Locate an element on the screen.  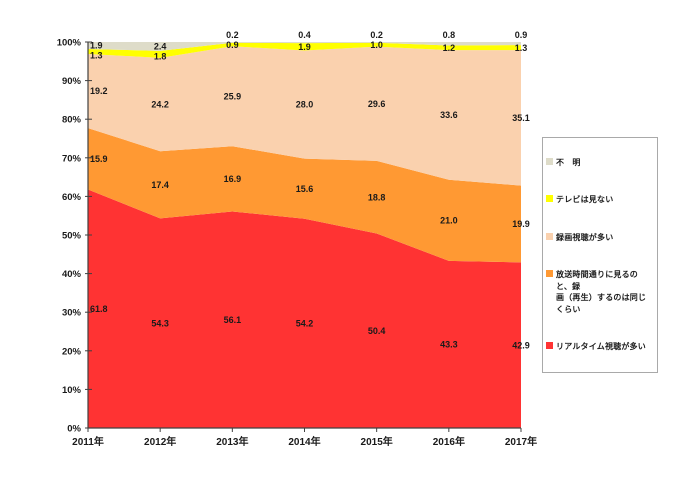
y-tick-label: 0% is located at coordinates (74, 429).